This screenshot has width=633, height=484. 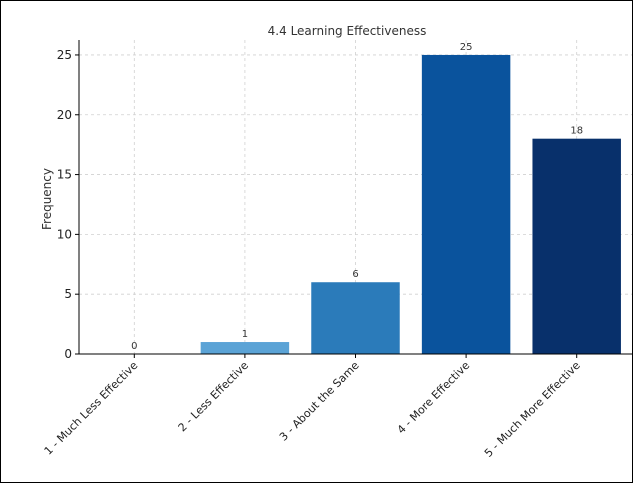 What do you see at coordinates (214, 397) in the screenshot?
I see `x-tick-label: 2 - Less Effective` at bounding box center [214, 397].